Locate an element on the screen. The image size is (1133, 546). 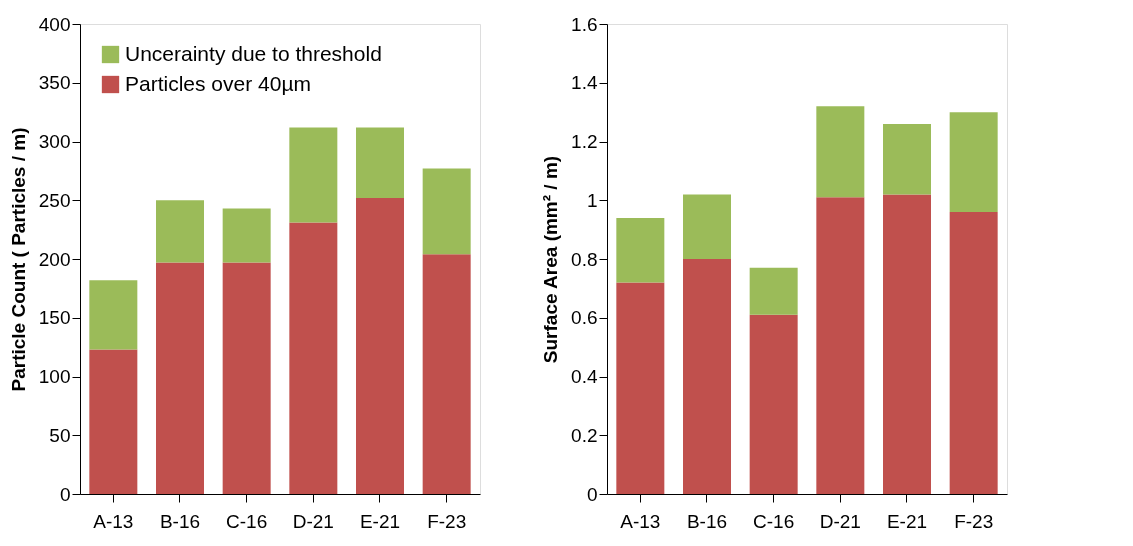
y-axis-title: Surface Area (mm² / m) is located at coordinates (551, 259).